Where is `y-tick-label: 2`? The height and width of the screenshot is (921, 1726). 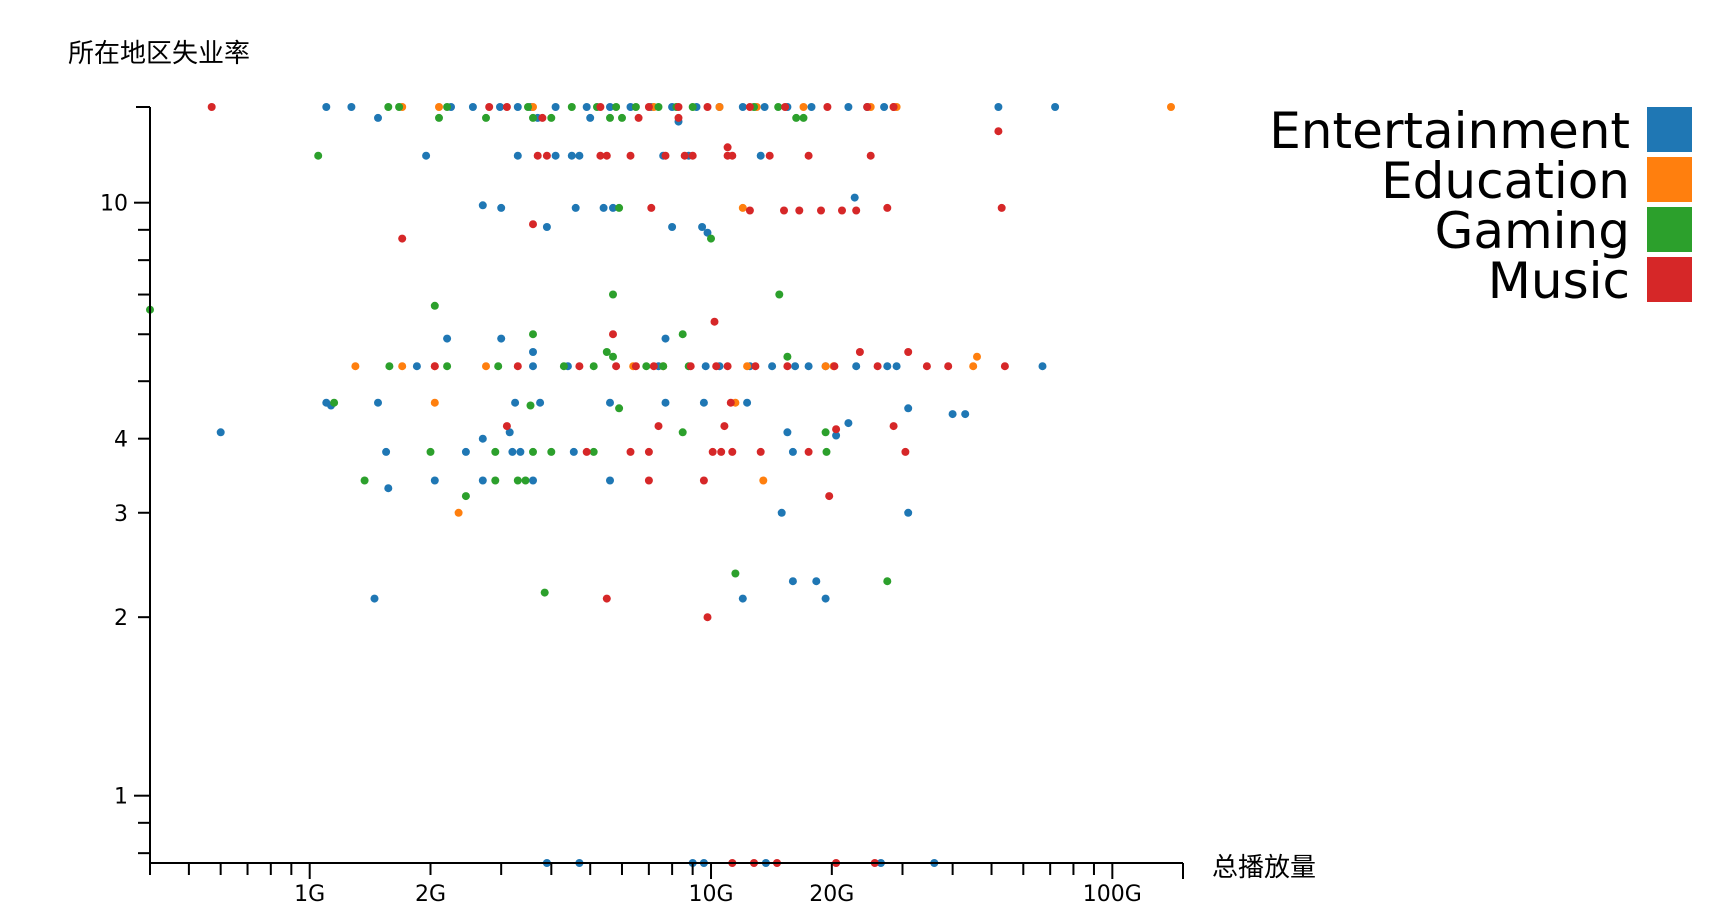
y-tick-label: 2 is located at coordinates (121, 618).